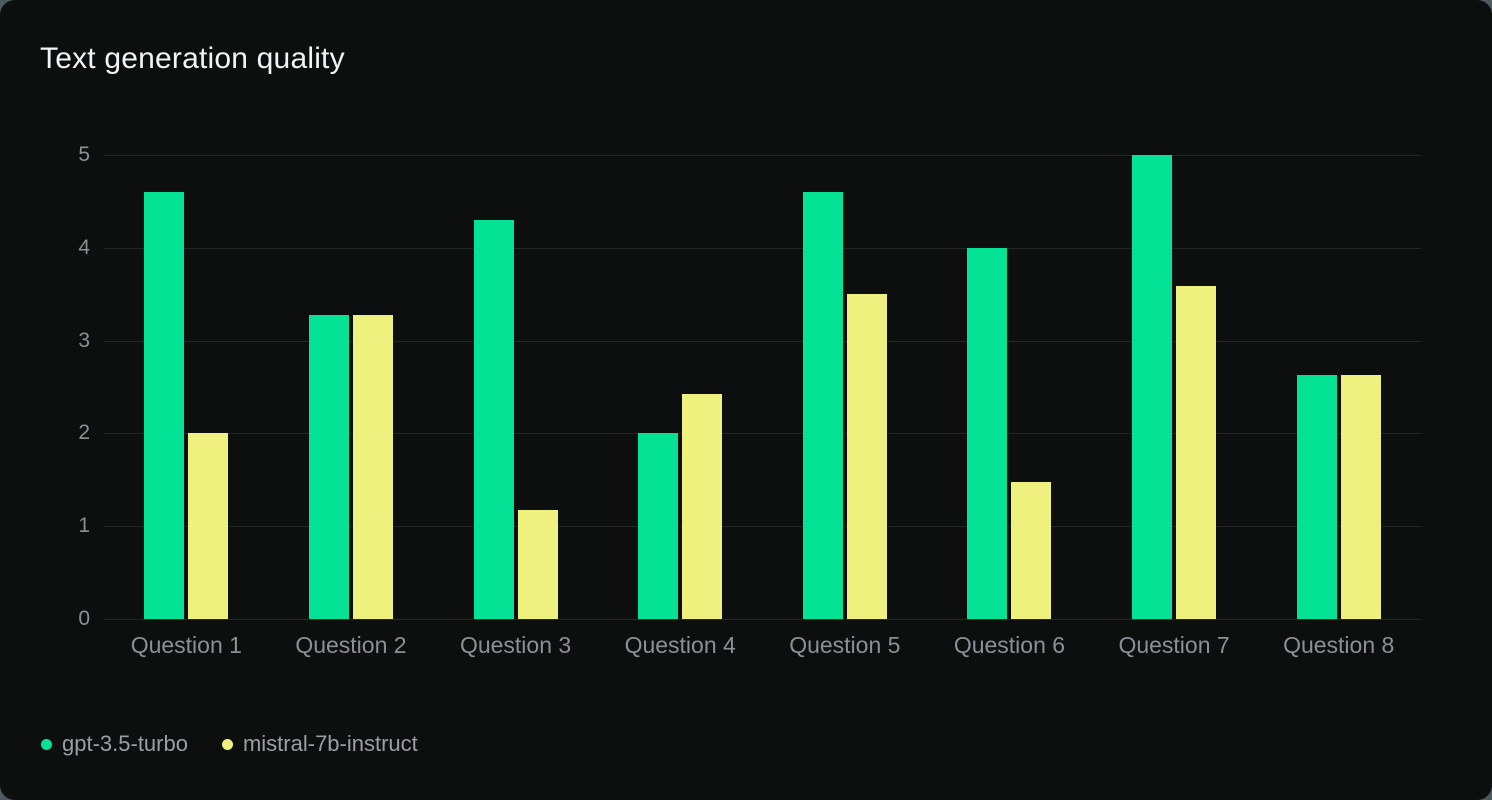  I want to click on bar-gpt-3.5-turbo-q2, so click(328, 466).